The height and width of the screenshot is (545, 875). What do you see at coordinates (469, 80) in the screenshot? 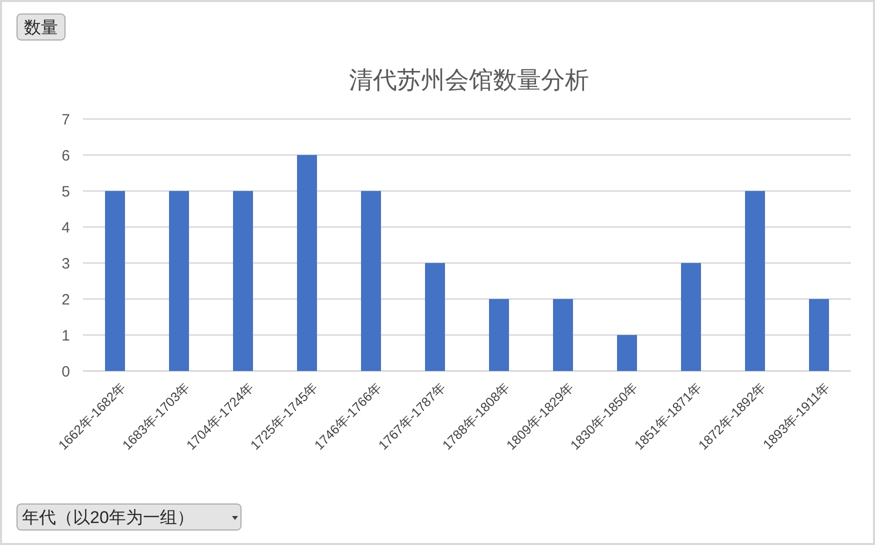
I see `chart-title: 清代苏州会馆数量分析` at bounding box center [469, 80].